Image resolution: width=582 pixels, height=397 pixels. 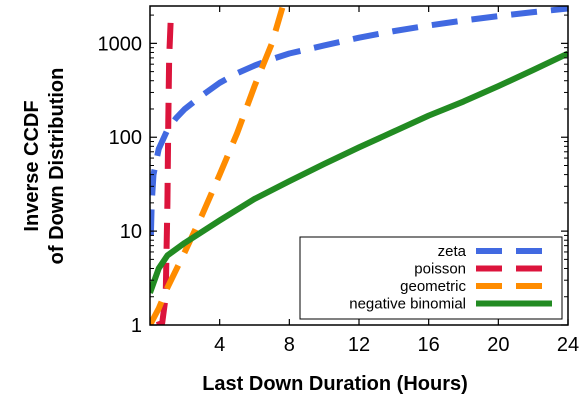 What do you see at coordinates (125, 138) in the screenshot?
I see `y-tick-label: 100` at bounding box center [125, 138].